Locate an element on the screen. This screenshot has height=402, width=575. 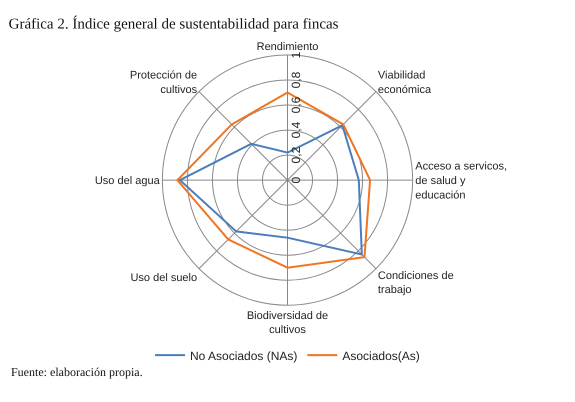
legend-label: No Asociados (NAs) is located at coordinates (244, 355).